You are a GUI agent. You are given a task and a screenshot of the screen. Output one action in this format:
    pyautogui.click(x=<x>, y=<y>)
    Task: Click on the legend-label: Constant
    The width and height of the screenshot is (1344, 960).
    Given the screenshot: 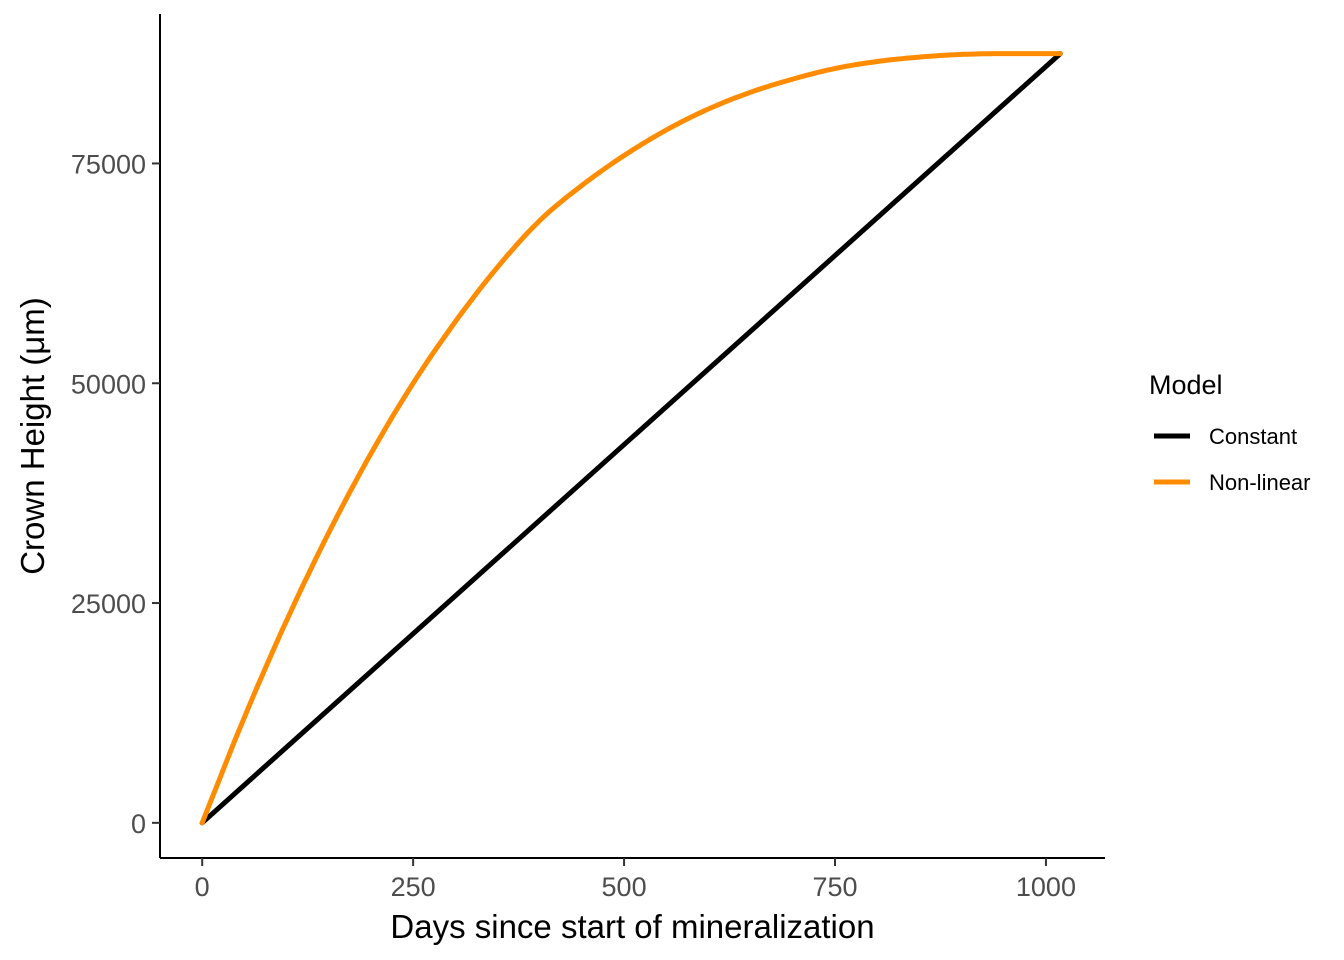 What is the action you would take?
    pyautogui.click(x=1253, y=436)
    